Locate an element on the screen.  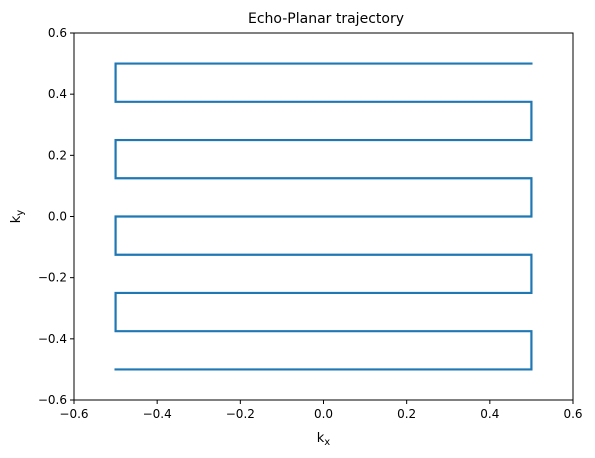
y-tick-label: 0.0 is located at coordinates (57, 217).